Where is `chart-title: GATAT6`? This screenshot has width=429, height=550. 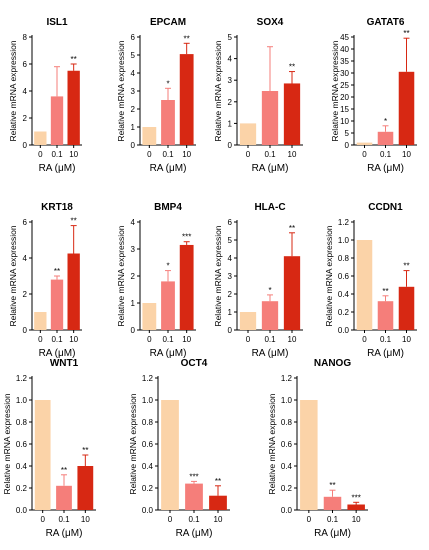 chart-title: GATAT6 is located at coordinates (386, 22).